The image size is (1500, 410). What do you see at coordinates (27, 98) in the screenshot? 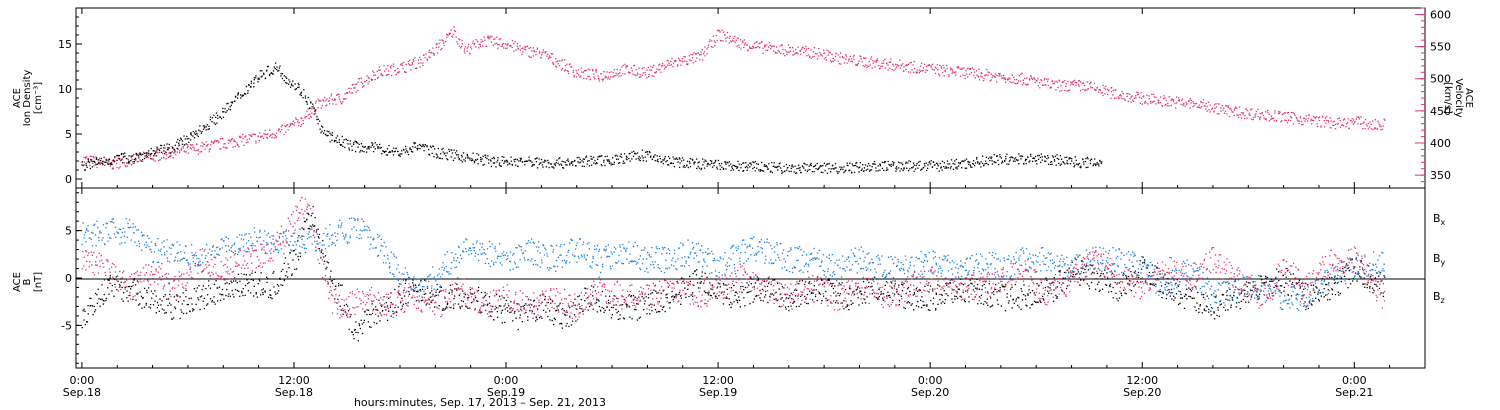
I see `density-axis-line-2: Ion Density` at bounding box center [27, 98].